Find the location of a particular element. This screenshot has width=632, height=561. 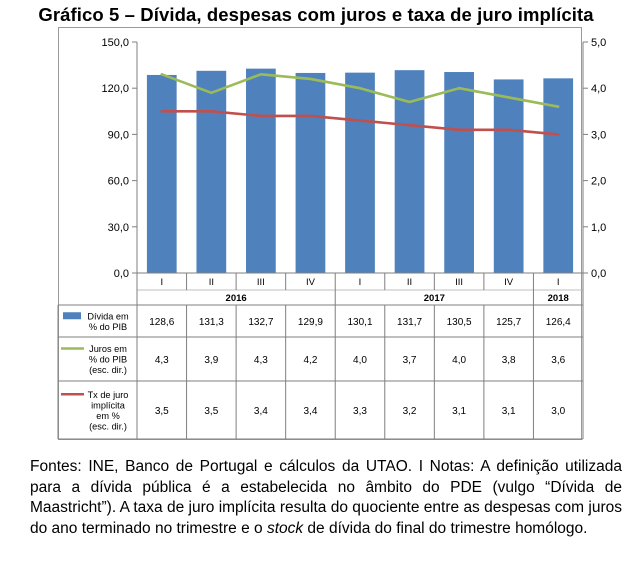

source-notes-italic: stock is located at coordinates (285, 528).